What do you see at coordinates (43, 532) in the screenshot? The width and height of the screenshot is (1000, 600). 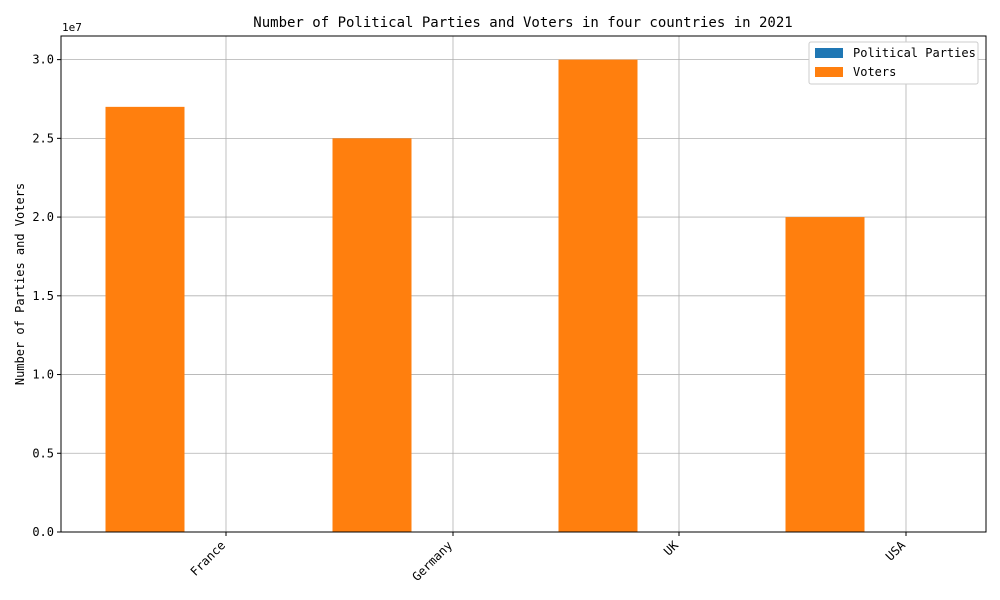 I see `y-tick-label: 0.0` at bounding box center [43, 532].